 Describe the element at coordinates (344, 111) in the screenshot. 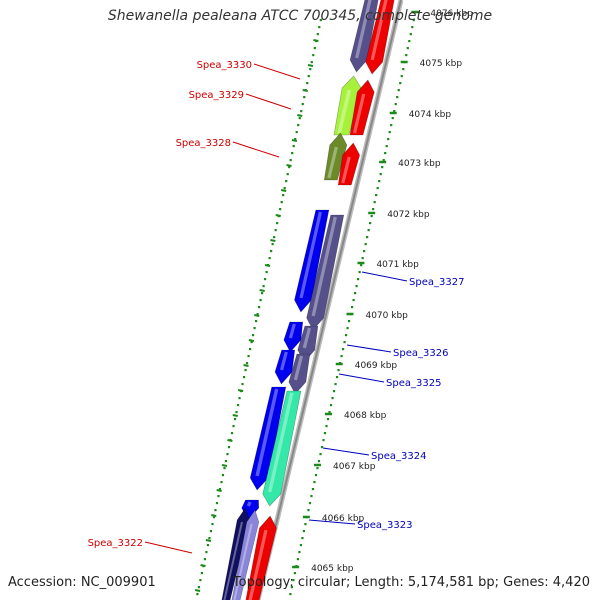

I see `gene-arrow-spea-3330-shine` at that location.